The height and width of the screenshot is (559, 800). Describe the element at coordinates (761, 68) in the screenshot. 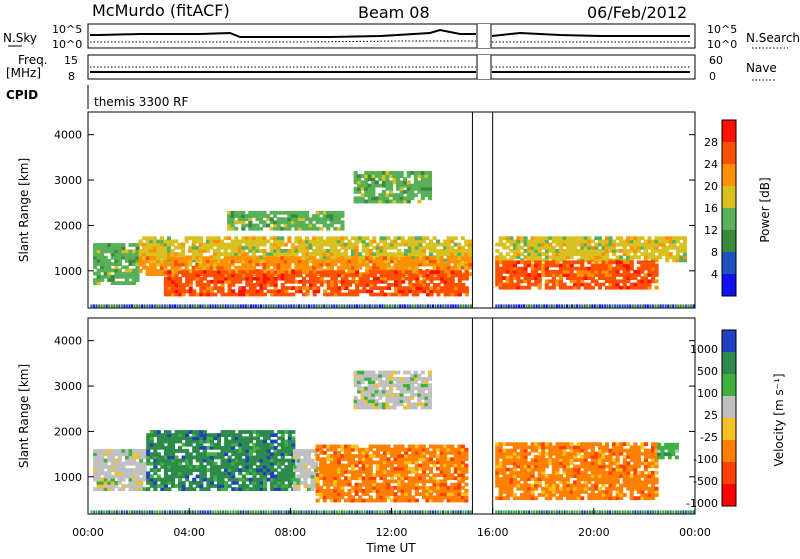

I see `nave-label: Nave` at that location.